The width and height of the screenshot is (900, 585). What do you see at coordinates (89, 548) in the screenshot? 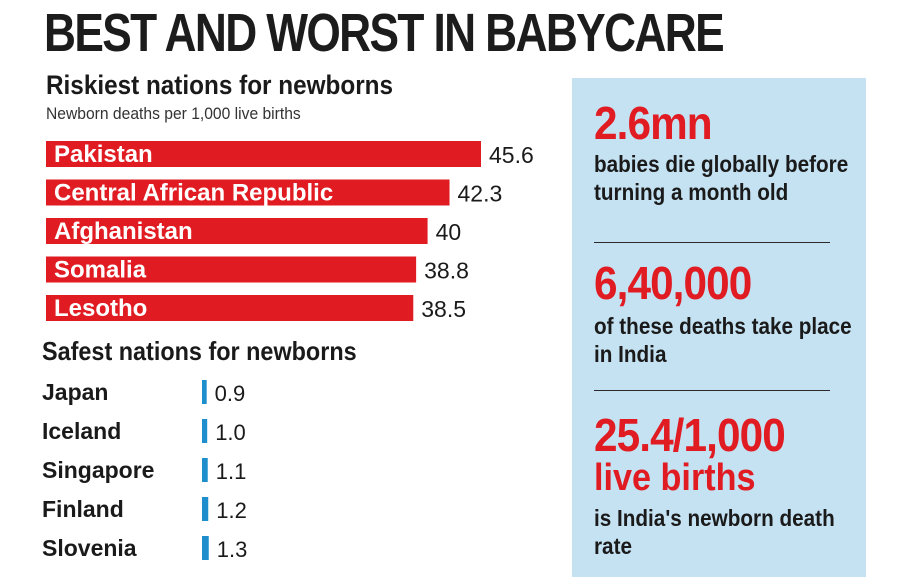
I see `category-label: Slovenia` at bounding box center [89, 548].